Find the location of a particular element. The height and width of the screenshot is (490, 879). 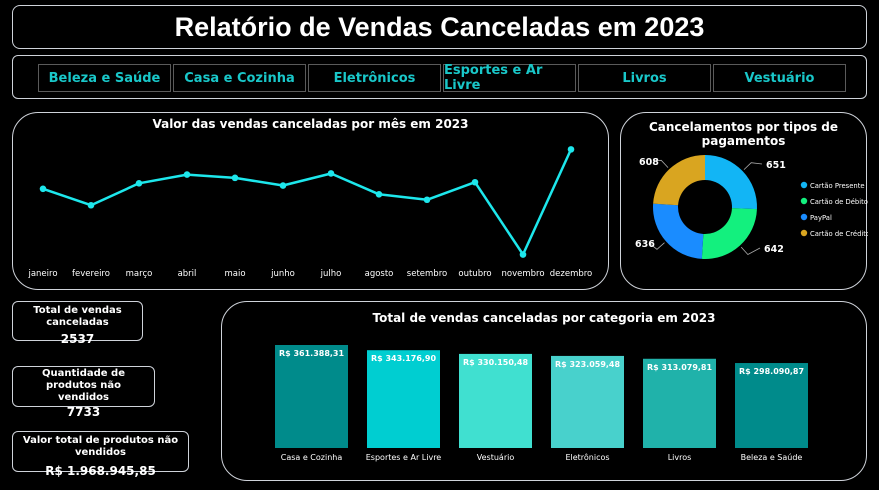

x-tick-label-dezembro: dezembro is located at coordinates (571, 274).